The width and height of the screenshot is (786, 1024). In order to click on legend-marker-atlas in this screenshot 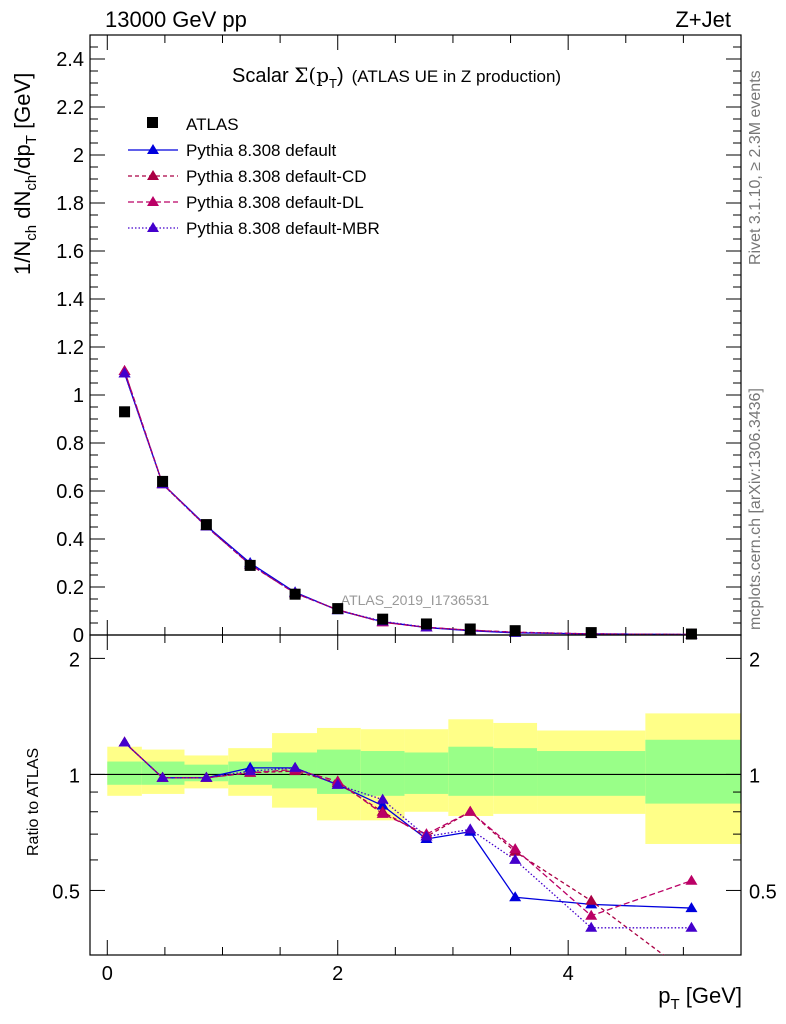, I will do `click(152, 122)`.